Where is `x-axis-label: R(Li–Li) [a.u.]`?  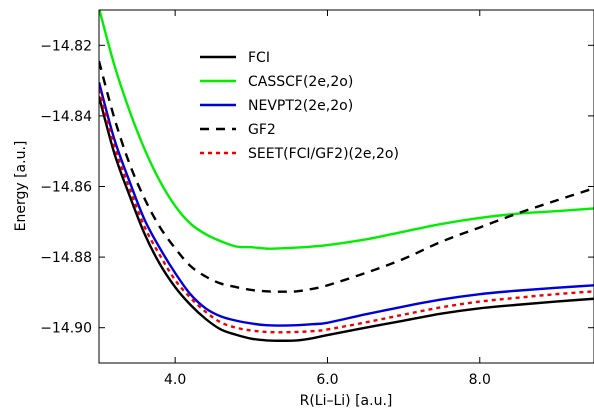
x-axis-label: R(Li–Li) [a.u.] is located at coordinates (346, 401).